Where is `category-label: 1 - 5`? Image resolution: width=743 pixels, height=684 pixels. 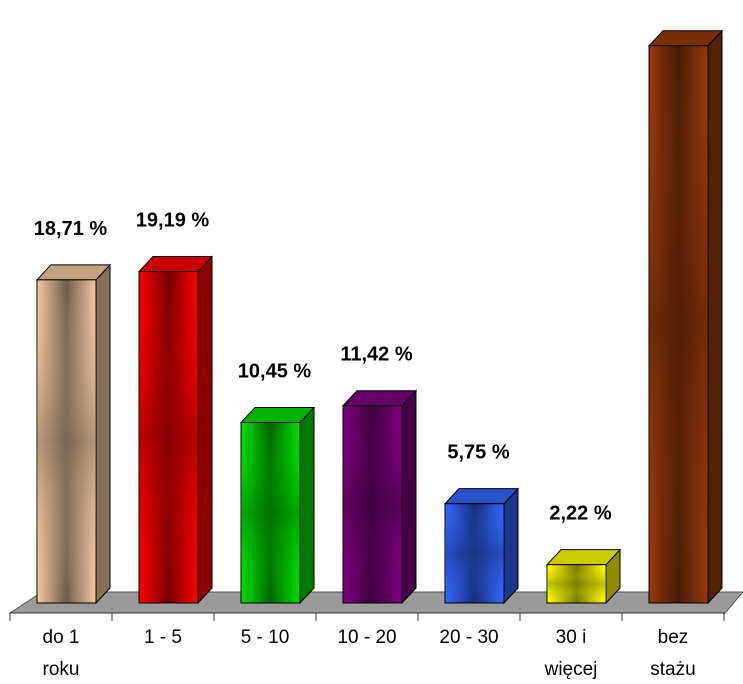 category-label: 1 - 5 is located at coordinates (163, 637).